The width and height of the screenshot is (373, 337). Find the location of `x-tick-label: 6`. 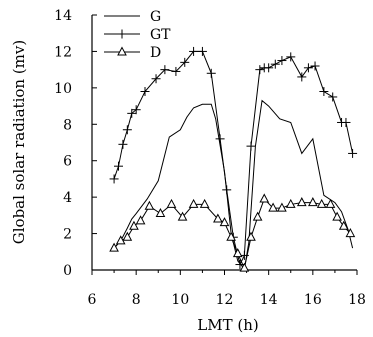

x-tick-label: 6 is located at coordinates (92, 300).